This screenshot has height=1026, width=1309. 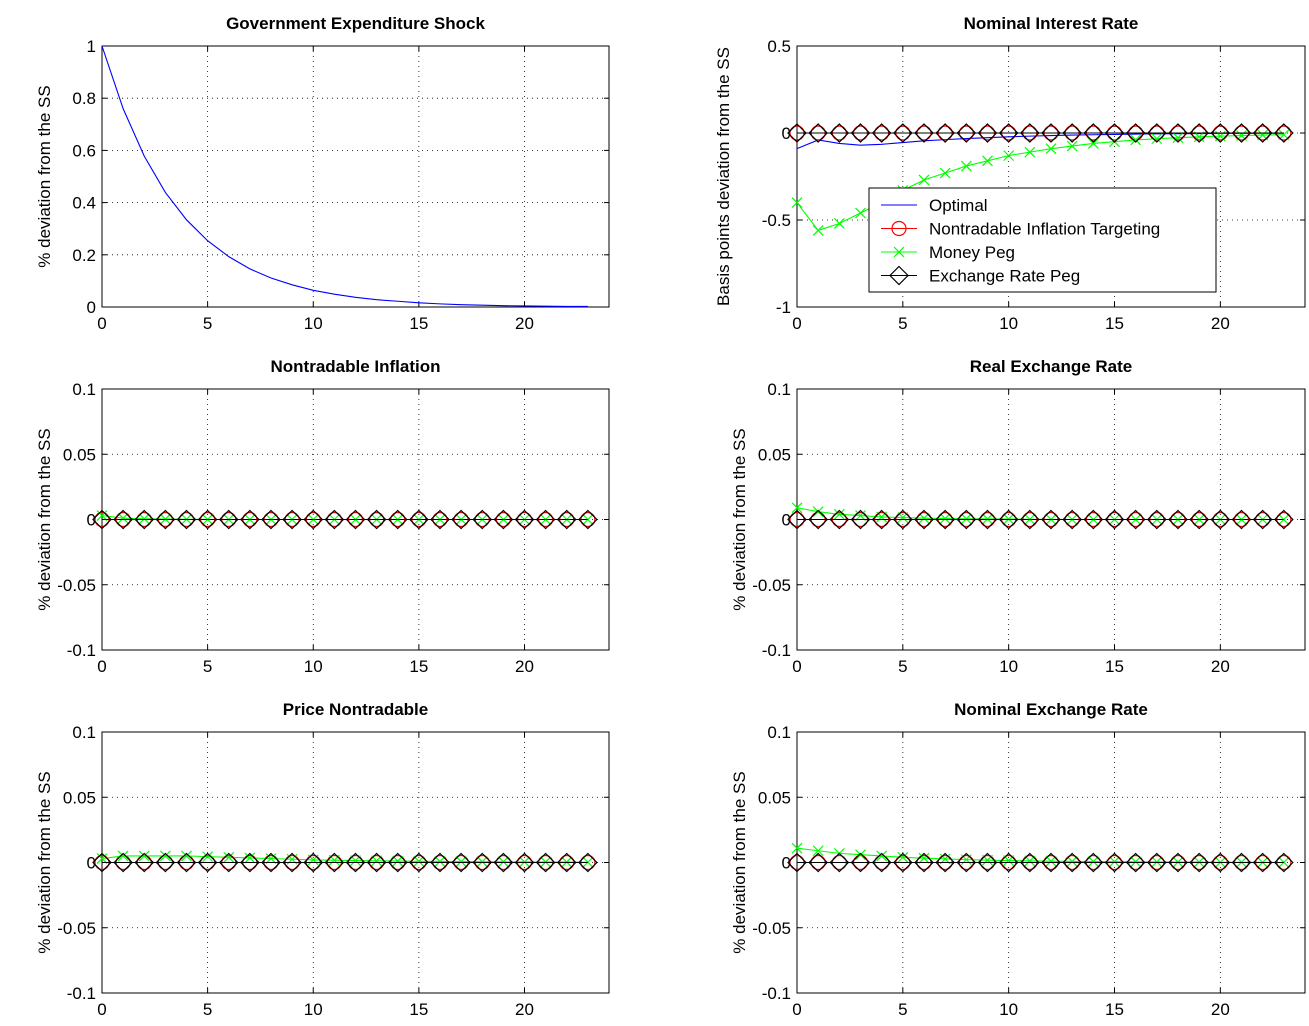 I want to click on series-exchange-rate-peg, so click(x=1040, y=862).